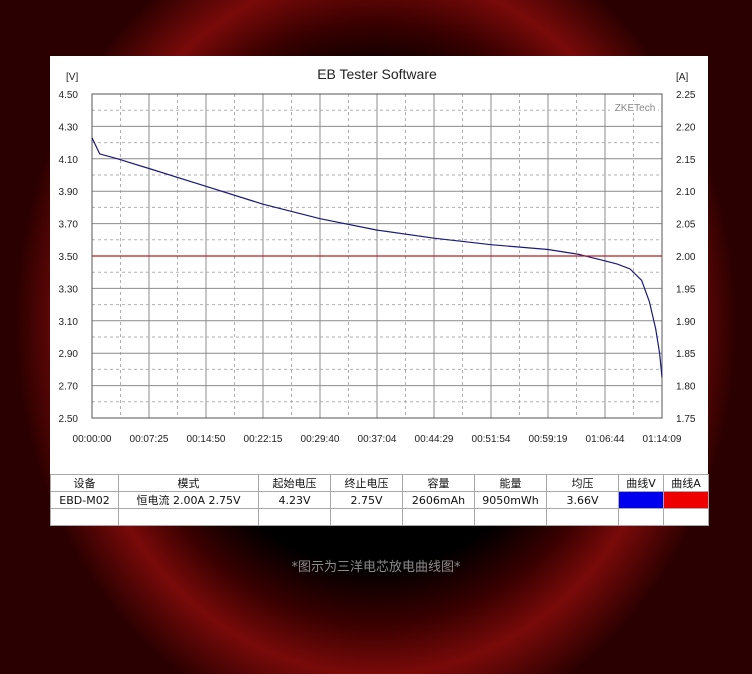  What do you see at coordinates (662, 439) in the screenshot?
I see `x-tick-label: 01:14:09` at bounding box center [662, 439].